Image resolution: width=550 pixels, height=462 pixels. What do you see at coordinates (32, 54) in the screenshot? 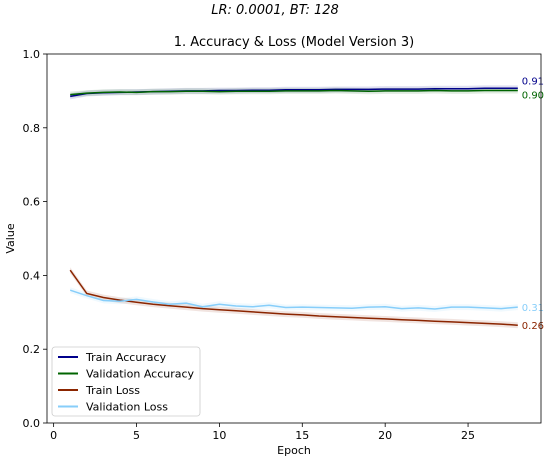
I see `y-tick-label: 1.0` at bounding box center [32, 54].